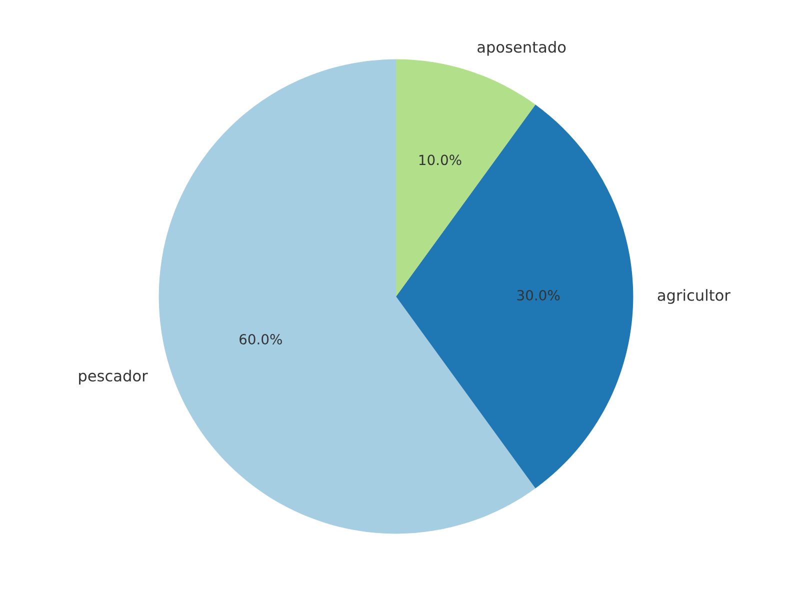 This screenshot has height=593, width=792. Describe the element at coordinates (113, 377) in the screenshot. I see `slice-label: pescador` at that location.